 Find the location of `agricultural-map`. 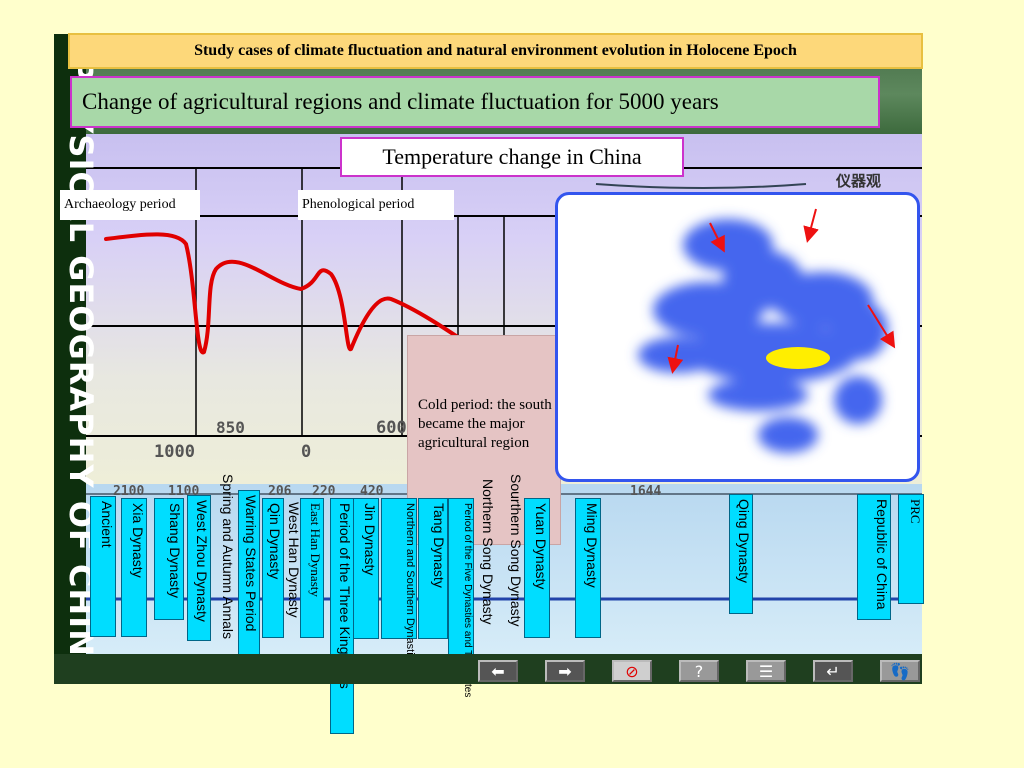

agricultural-map is located at coordinates (737, 337).